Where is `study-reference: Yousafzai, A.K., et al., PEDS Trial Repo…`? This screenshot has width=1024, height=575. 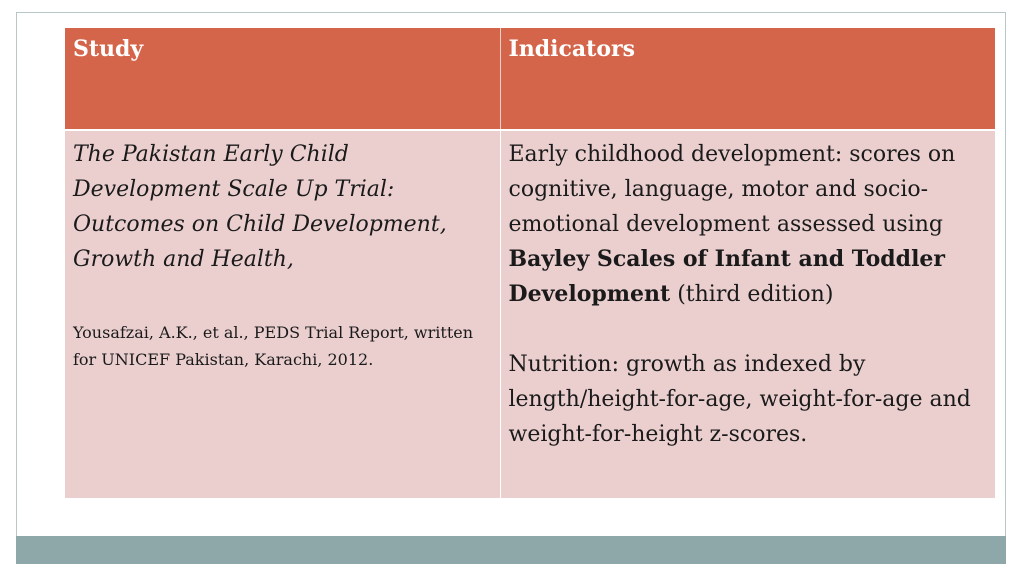
study-reference: Yousafzai, A.K., et al., PEDS Trial Repo… is located at coordinates (273, 346).